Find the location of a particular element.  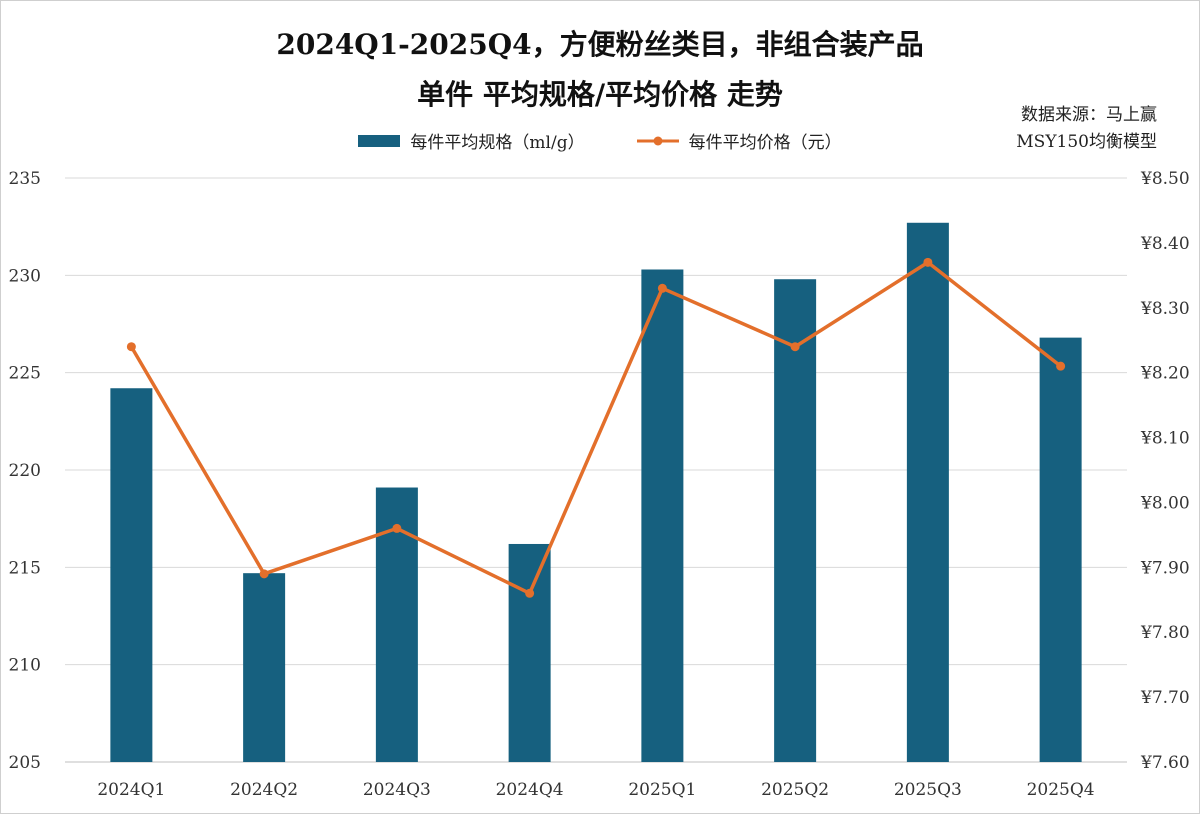

y-left-tick: 205 is located at coordinates (25, 763).